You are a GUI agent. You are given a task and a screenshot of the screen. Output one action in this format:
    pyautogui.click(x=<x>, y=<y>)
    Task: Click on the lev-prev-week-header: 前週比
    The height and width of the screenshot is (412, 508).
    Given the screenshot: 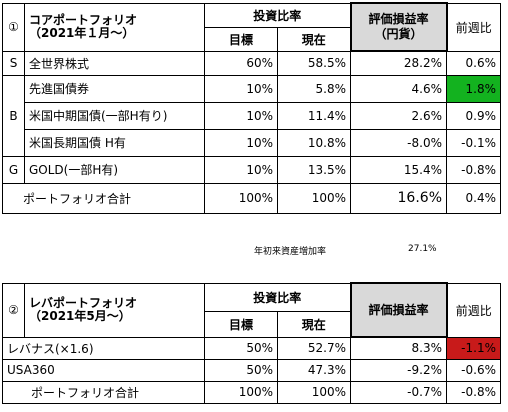 What is the action you would take?
    pyautogui.click(x=473, y=310)
    